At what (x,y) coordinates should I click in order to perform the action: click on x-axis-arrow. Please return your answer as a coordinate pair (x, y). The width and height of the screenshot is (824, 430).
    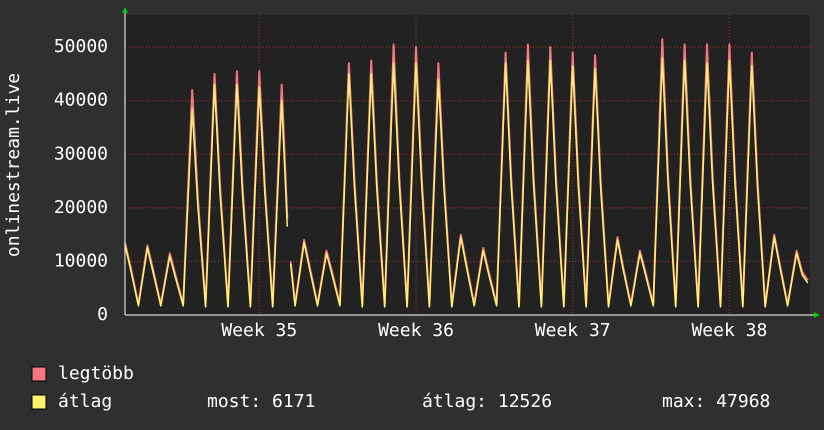
    Looking at the image, I should click on (817, 315).